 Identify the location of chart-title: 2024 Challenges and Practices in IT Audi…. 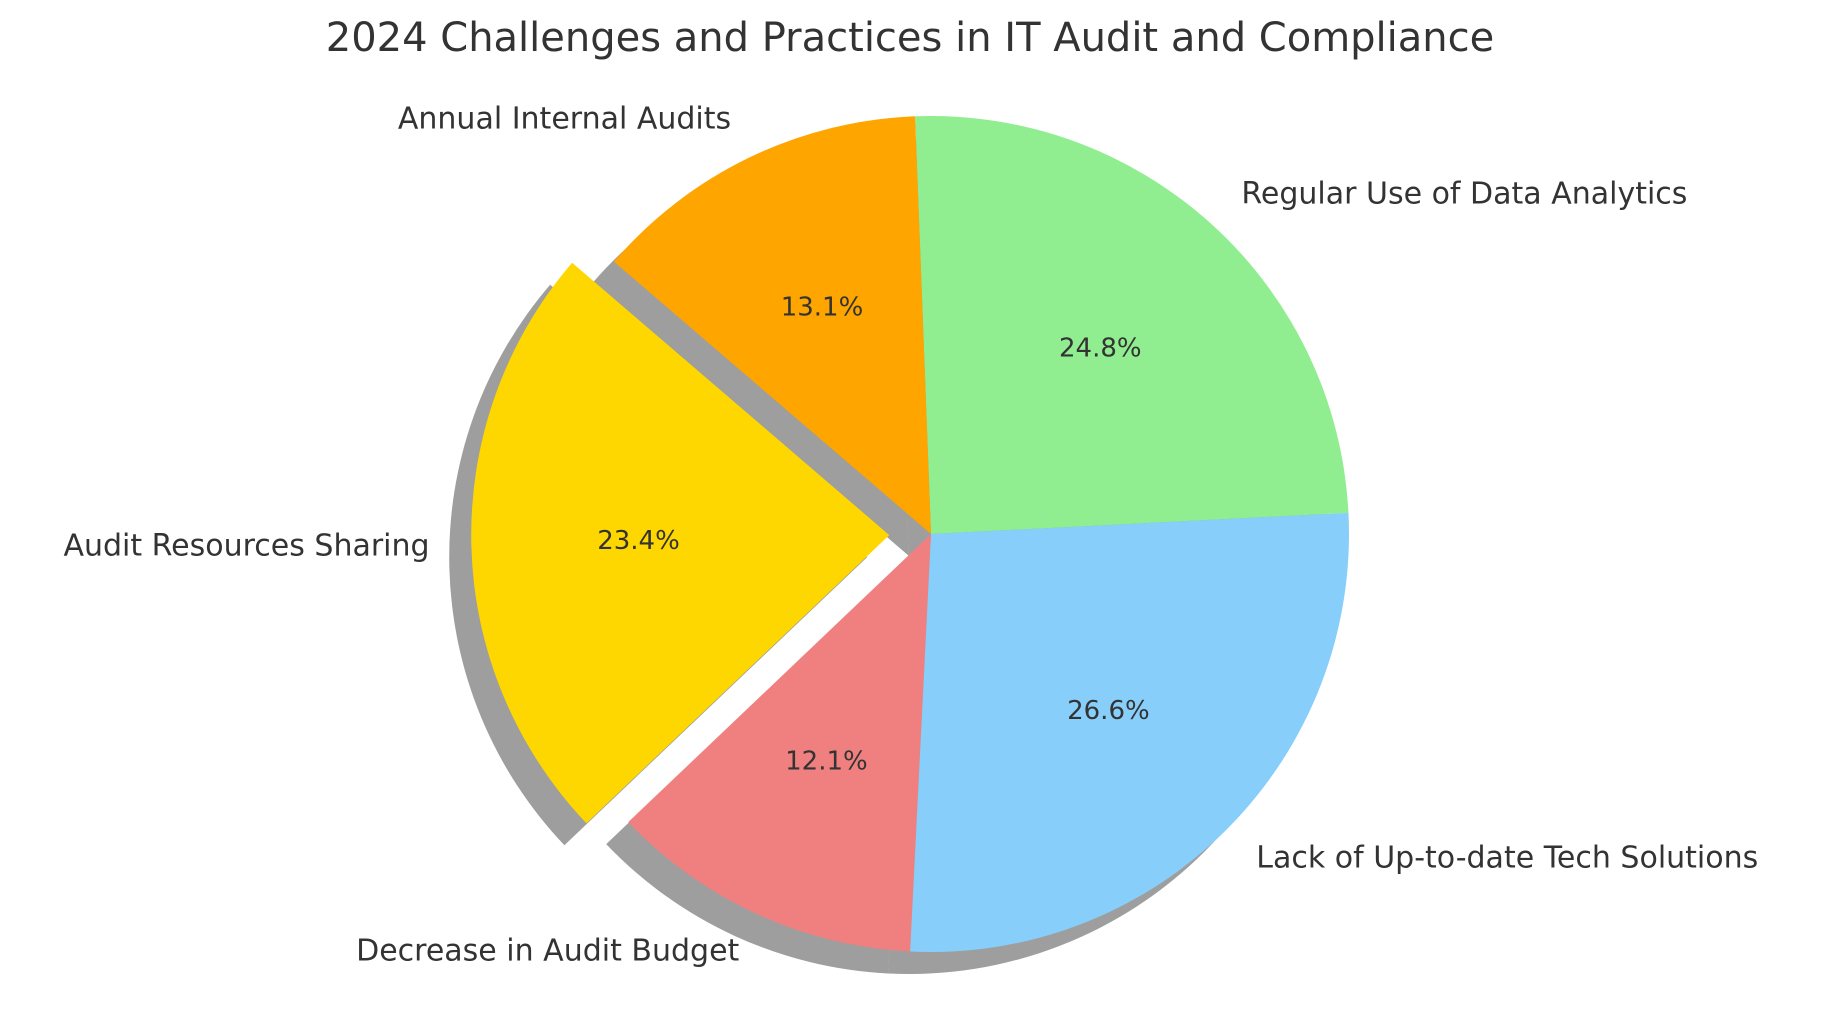
(910, 38).